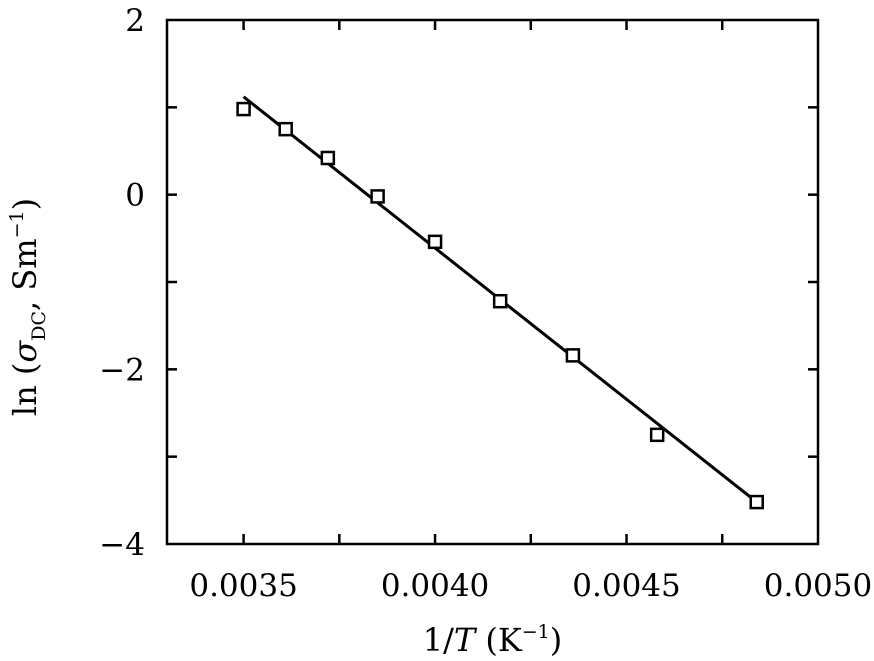 The width and height of the screenshot is (874, 661). Describe the element at coordinates (438, 640) in the screenshot. I see `x-axis-title-prefix: 1/` at that location.